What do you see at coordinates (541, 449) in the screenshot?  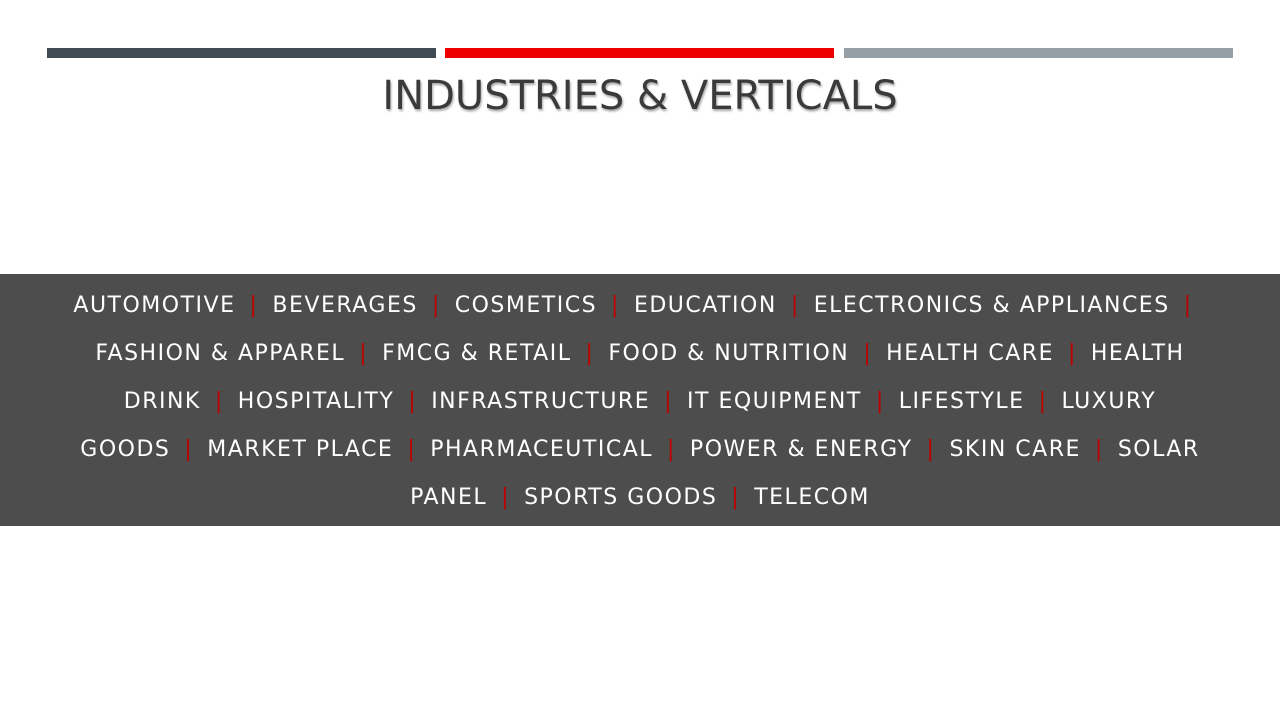 I see `industry-item: PHARMACEUTICAL` at bounding box center [541, 449].